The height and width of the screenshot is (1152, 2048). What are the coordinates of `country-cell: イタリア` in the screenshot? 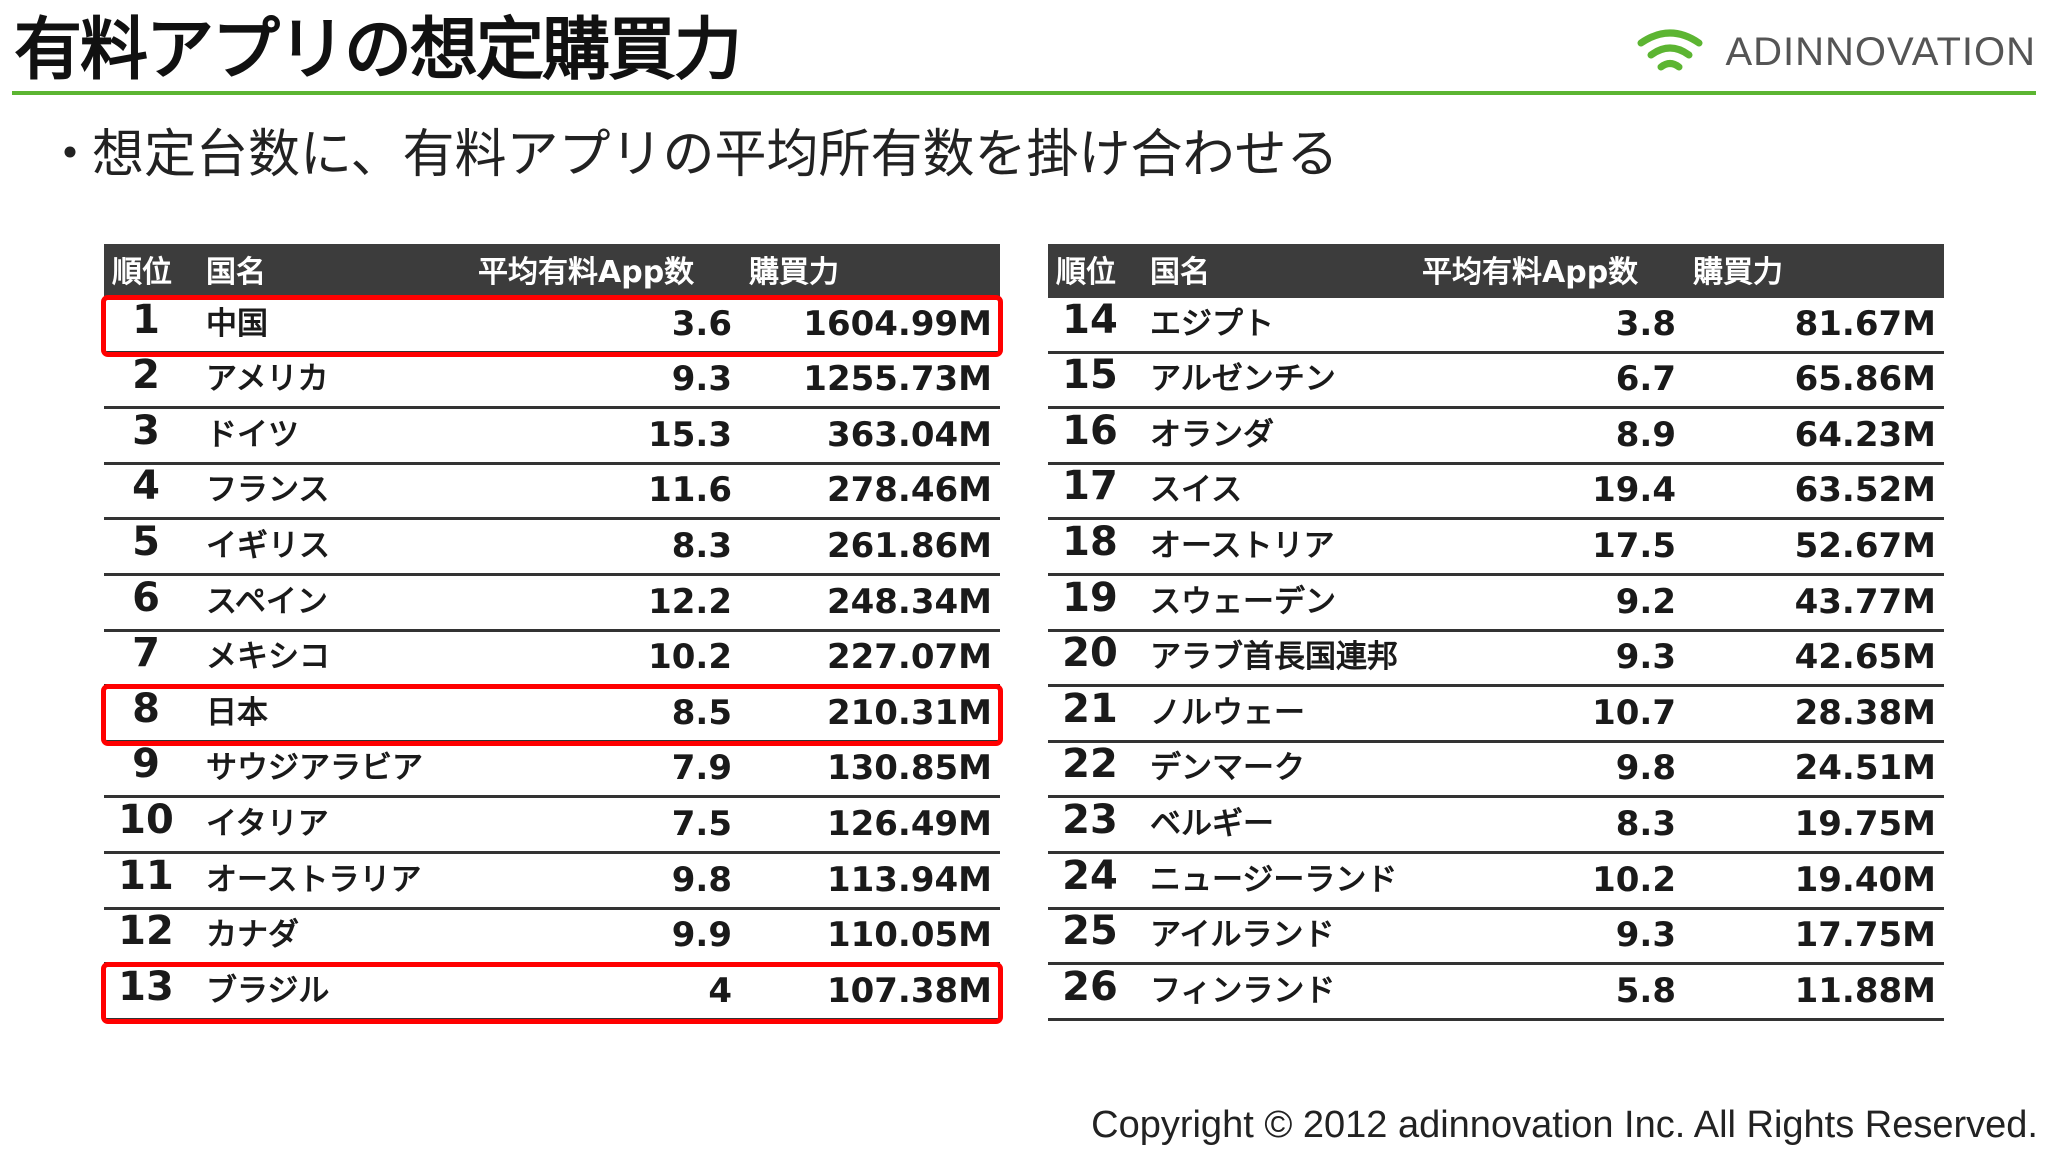 It's located at (267, 823).